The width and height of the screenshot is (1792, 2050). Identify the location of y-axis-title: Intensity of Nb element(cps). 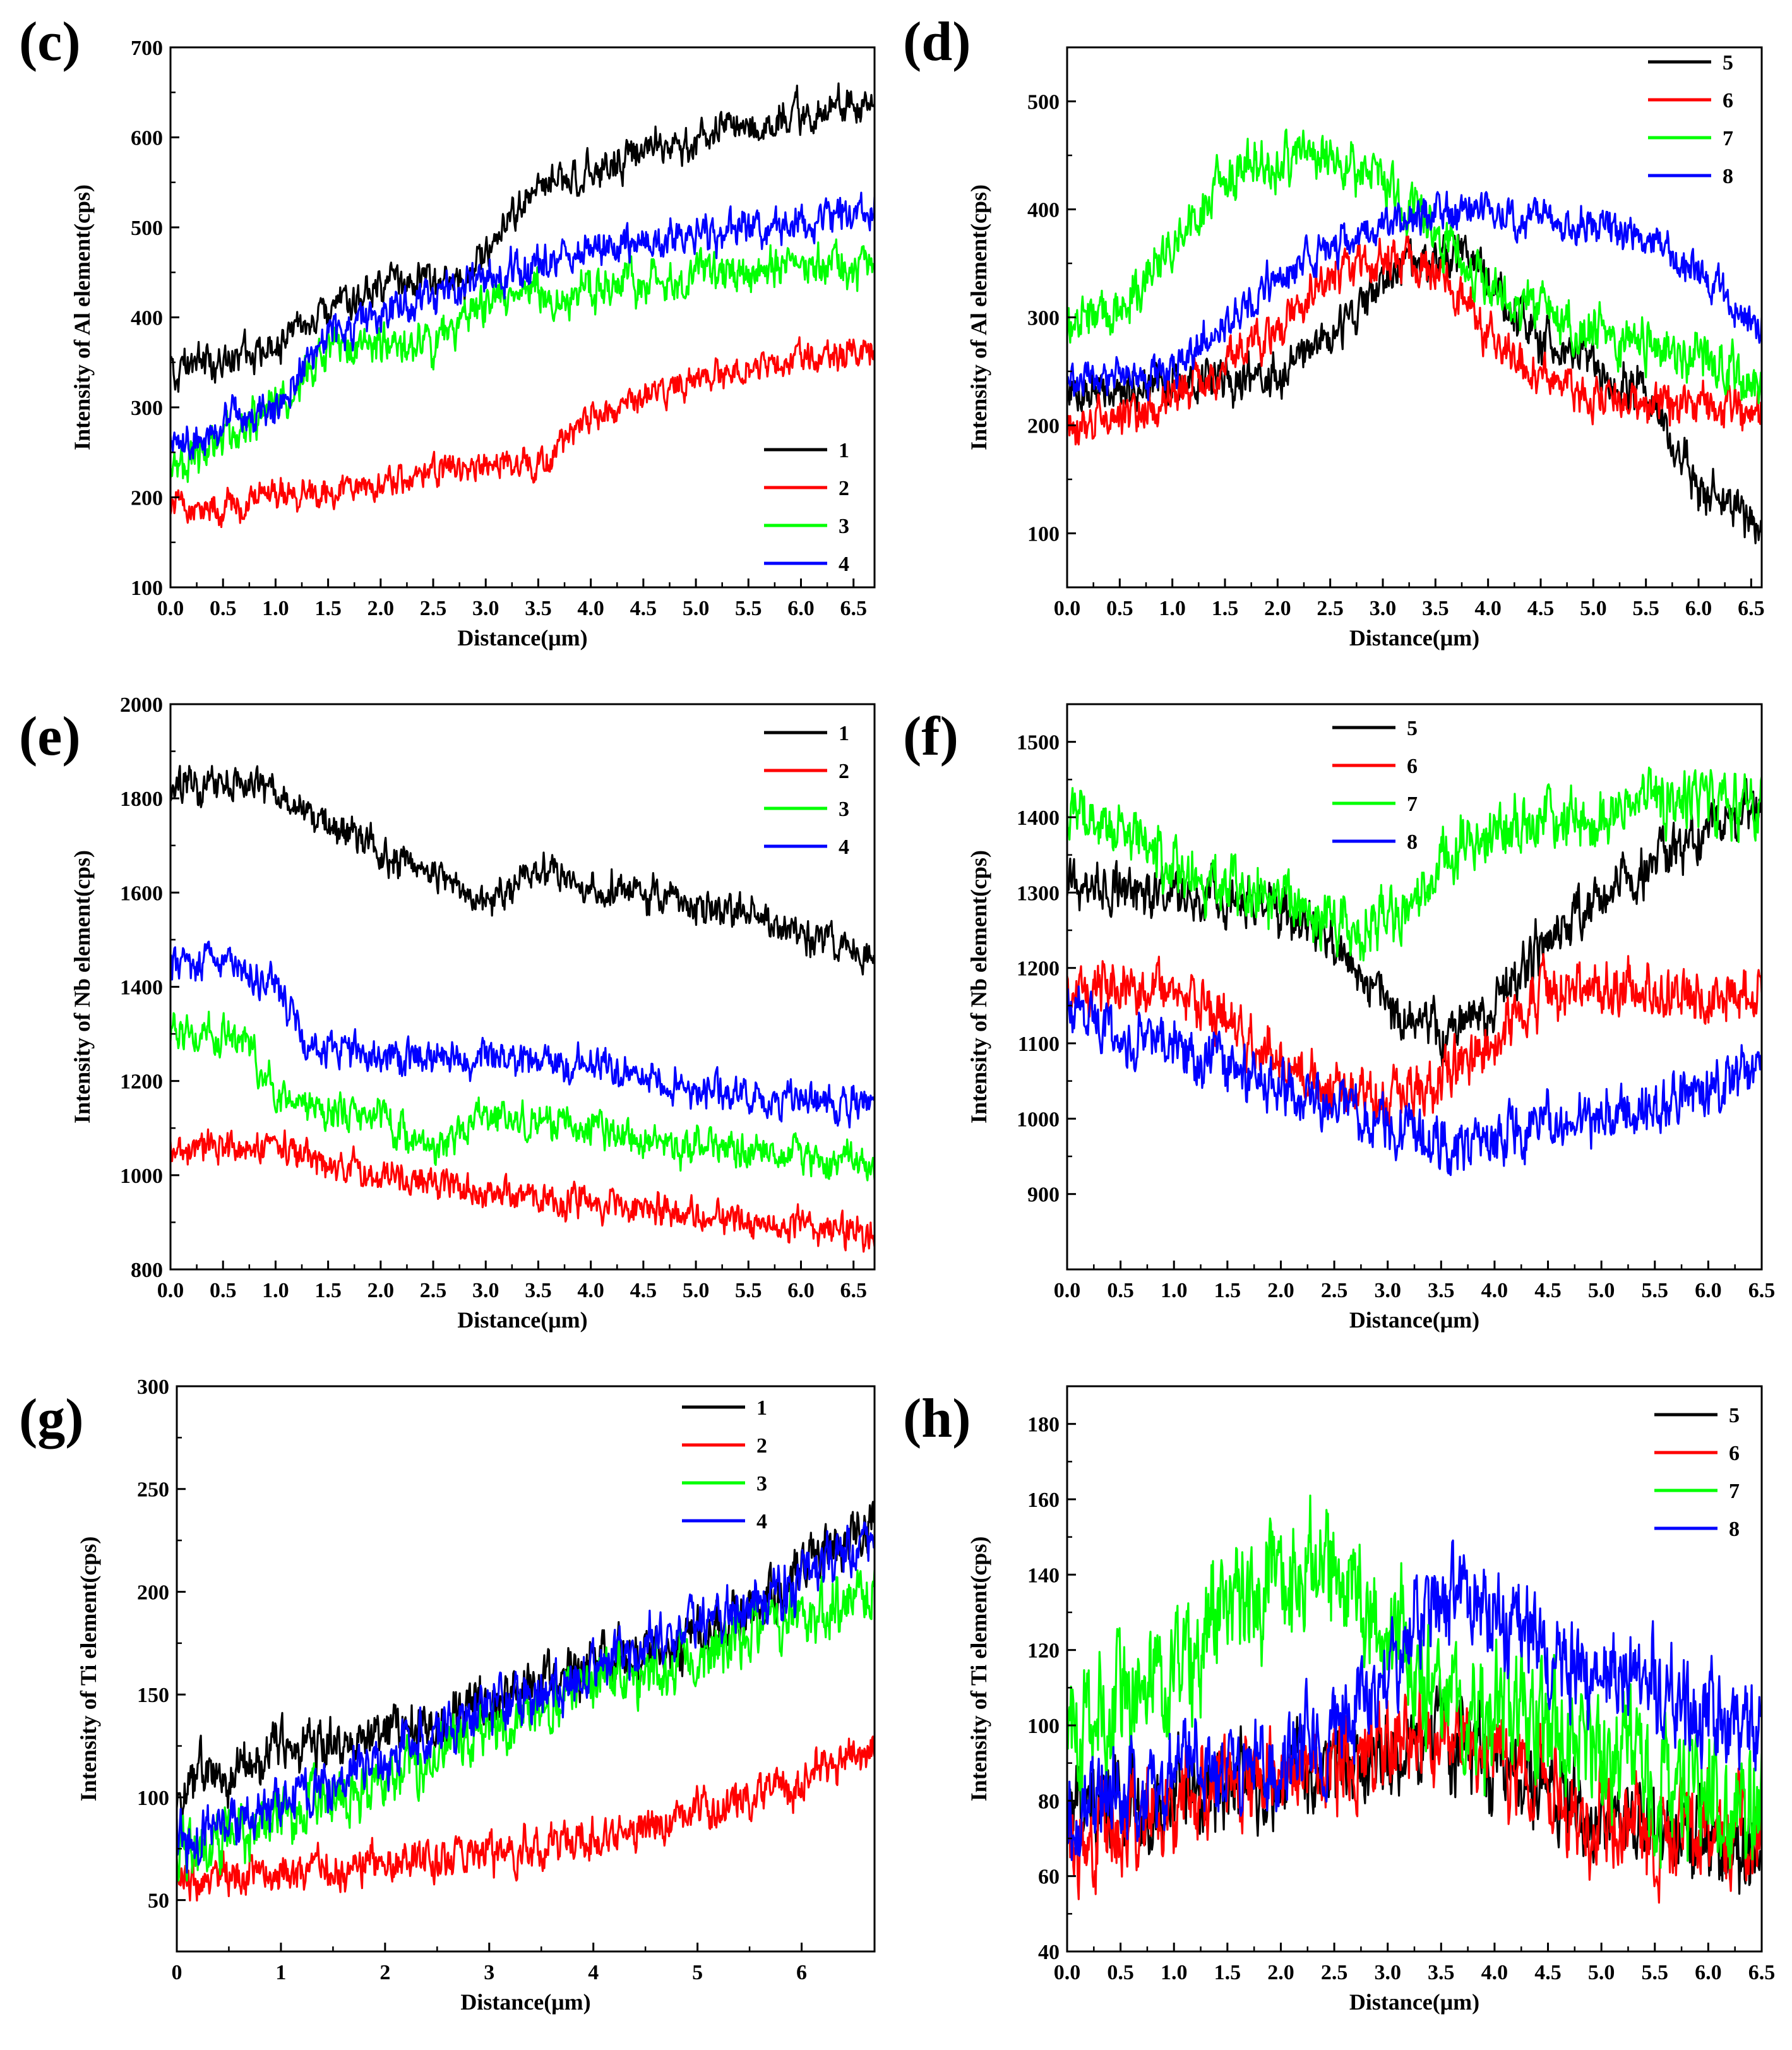
(978, 987).